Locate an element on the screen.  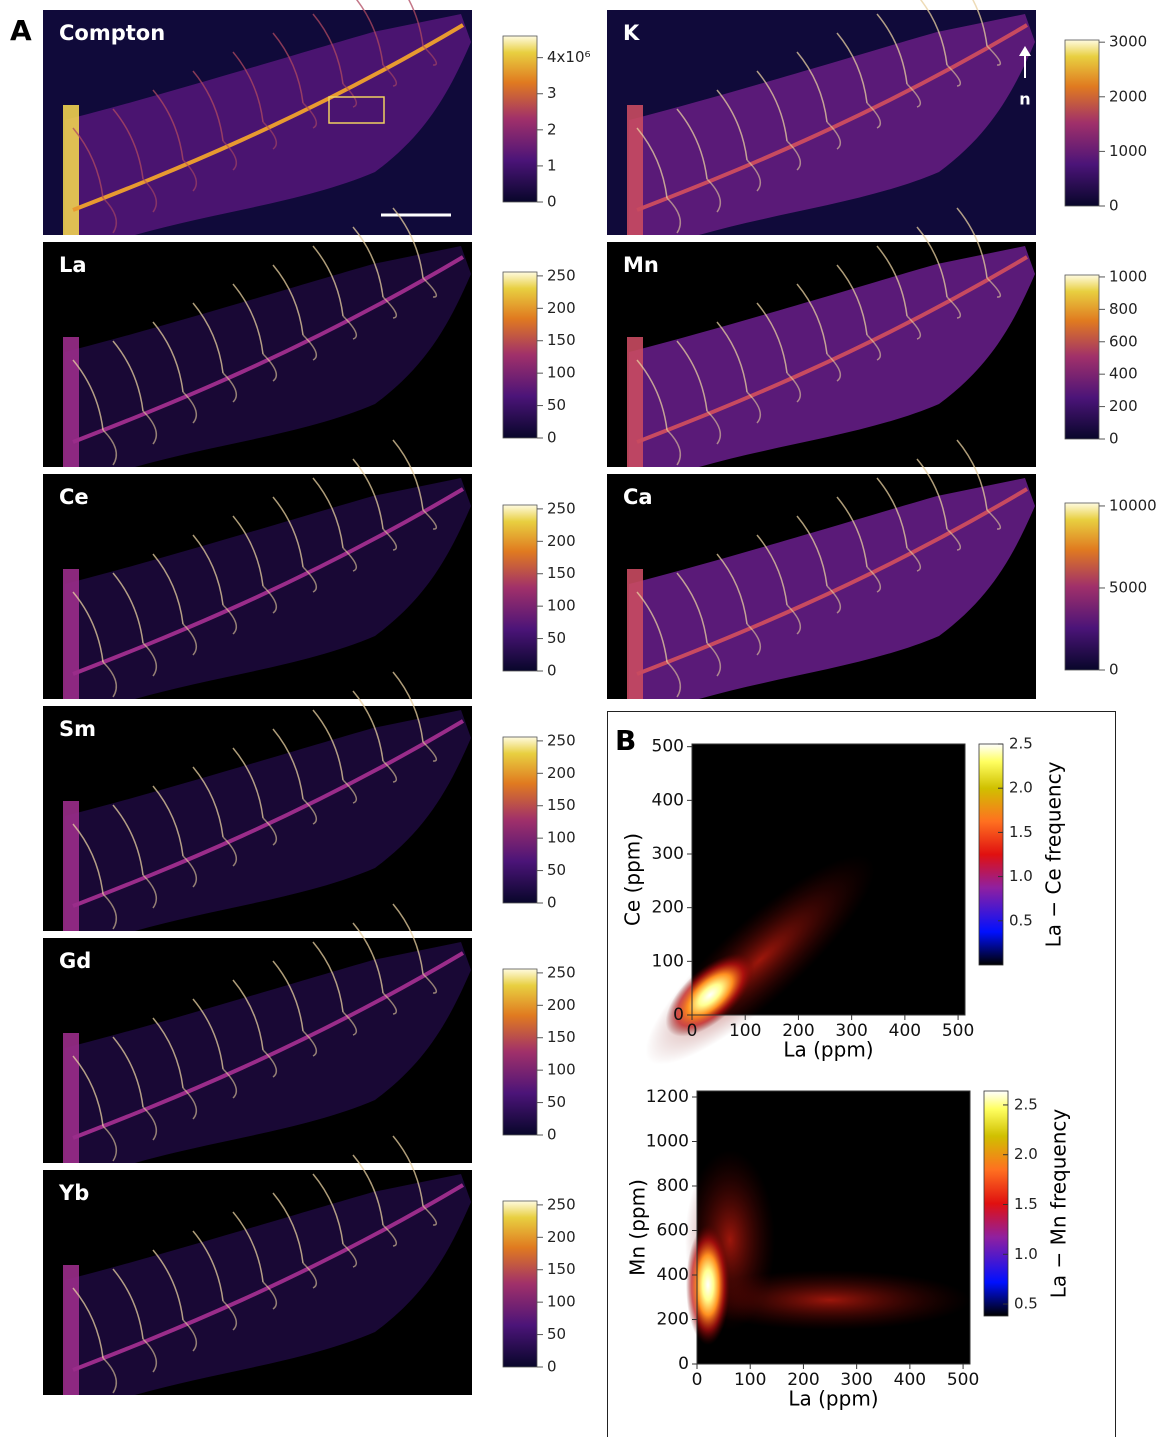
colorbar-label: La − Ce frequency is located at coordinates (1054, 854).